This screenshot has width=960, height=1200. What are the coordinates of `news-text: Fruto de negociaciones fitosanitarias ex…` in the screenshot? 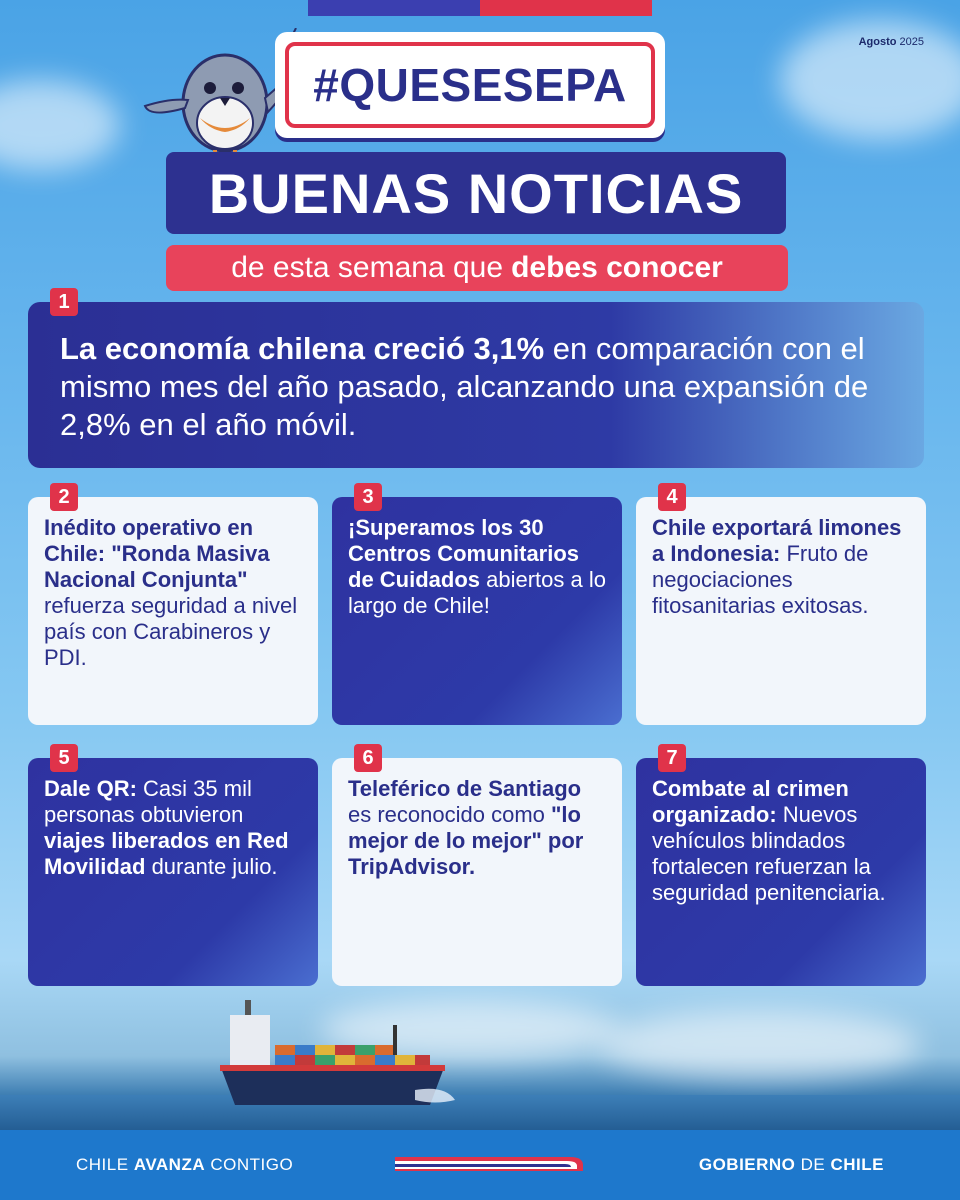 It's located at (760, 579).